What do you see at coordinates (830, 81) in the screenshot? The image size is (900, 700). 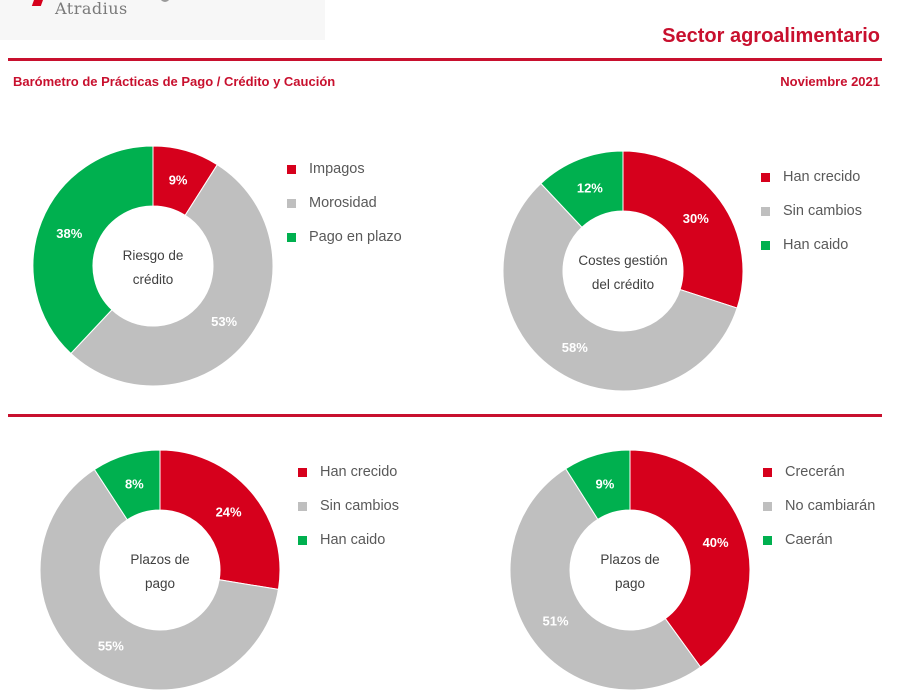 I see `report-date: Noviembre 2021` at bounding box center [830, 81].